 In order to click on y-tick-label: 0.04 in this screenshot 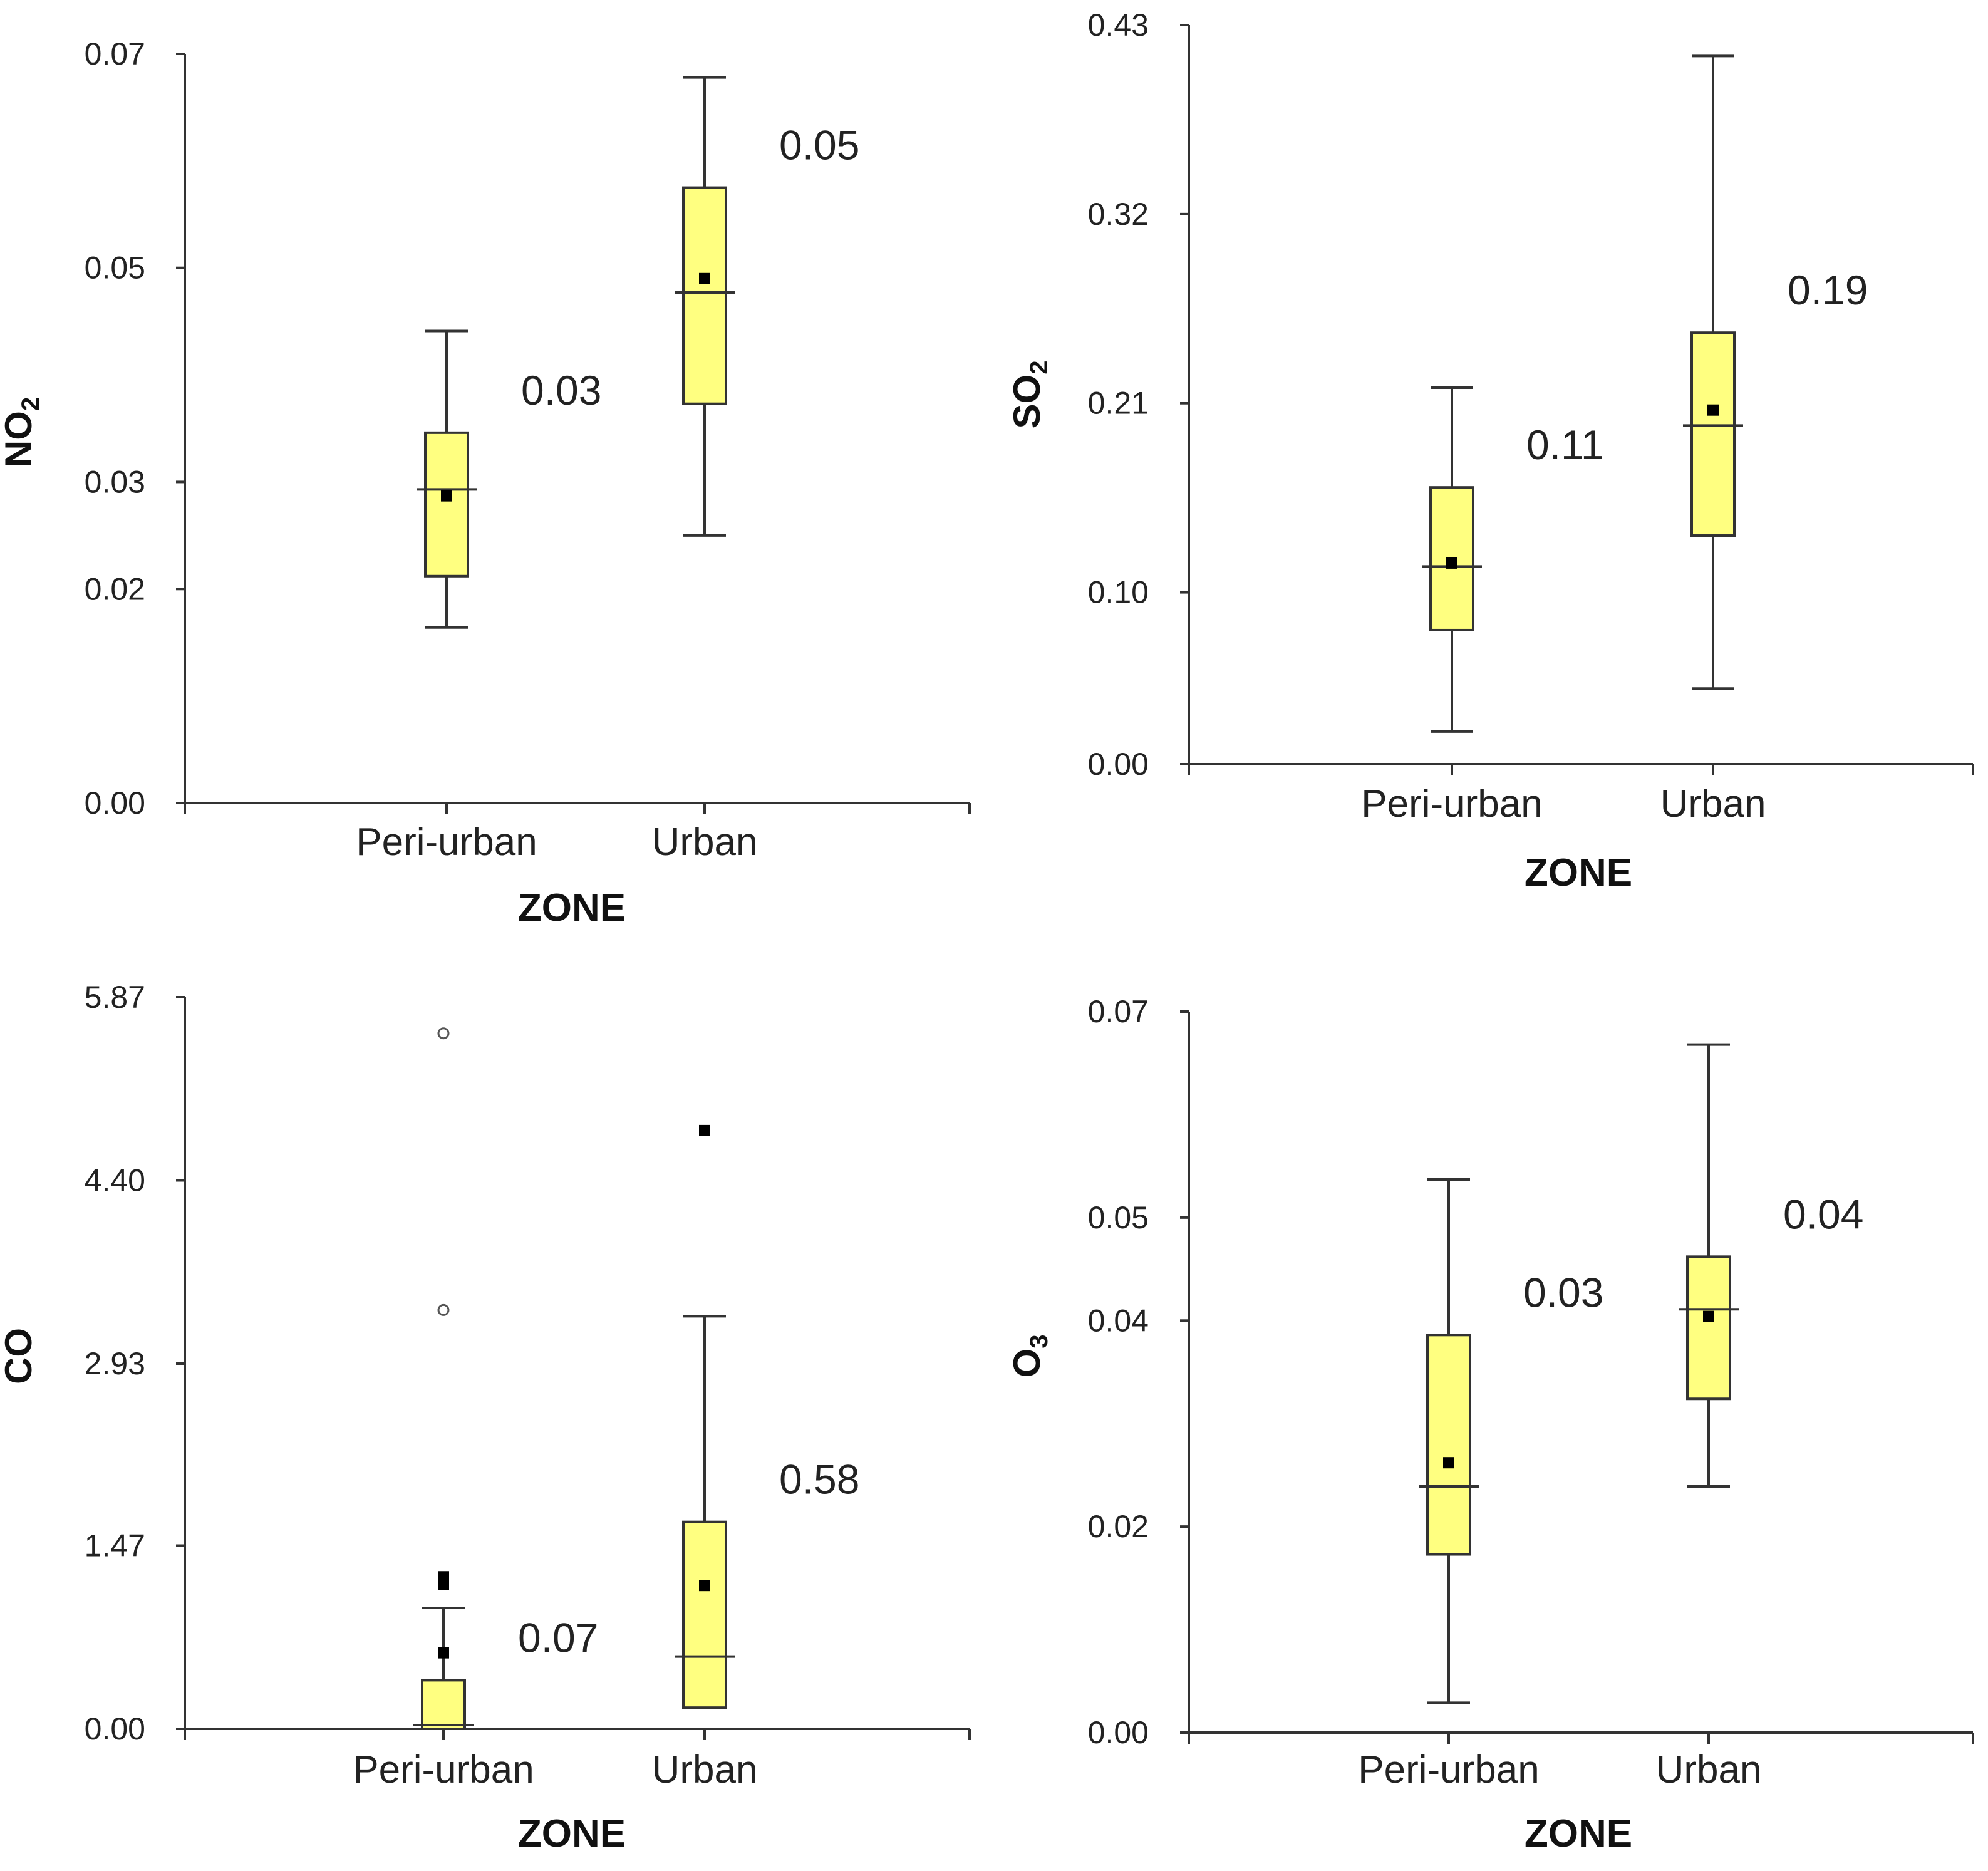, I will do `click(1118, 1321)`.